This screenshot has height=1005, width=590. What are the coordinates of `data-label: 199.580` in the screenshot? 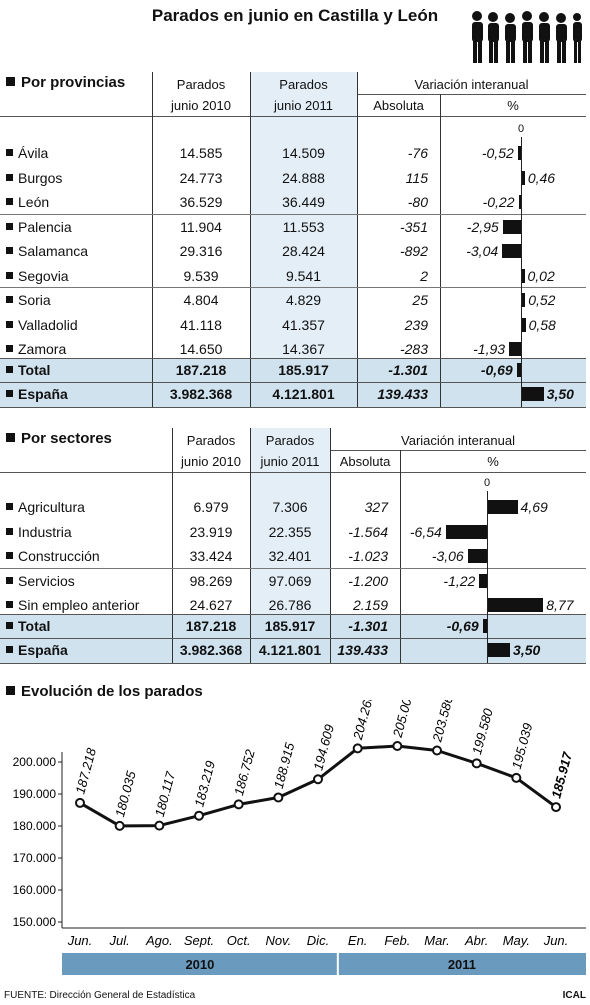 It's located at (482, 731).